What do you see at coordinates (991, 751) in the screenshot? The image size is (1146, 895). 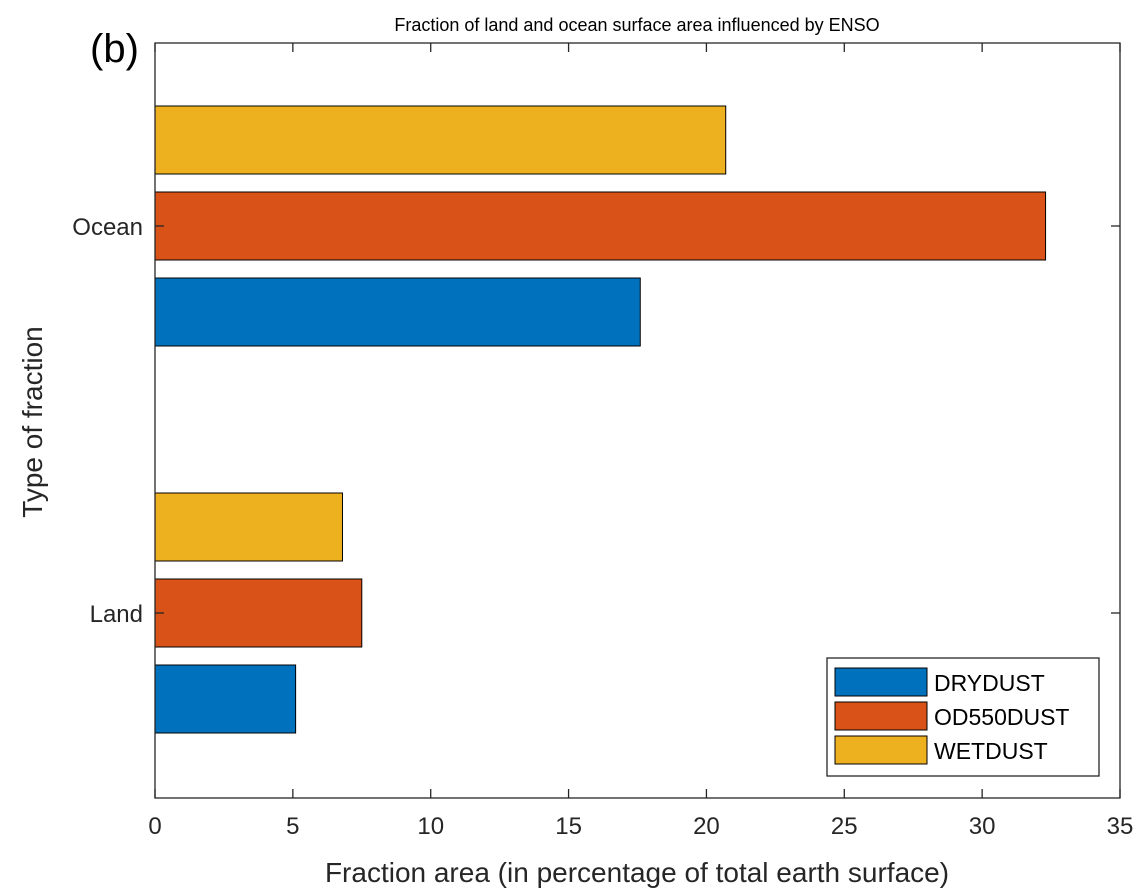 I see `legend-label-wetdust: WETDUST` at bounding box center [991, 751].